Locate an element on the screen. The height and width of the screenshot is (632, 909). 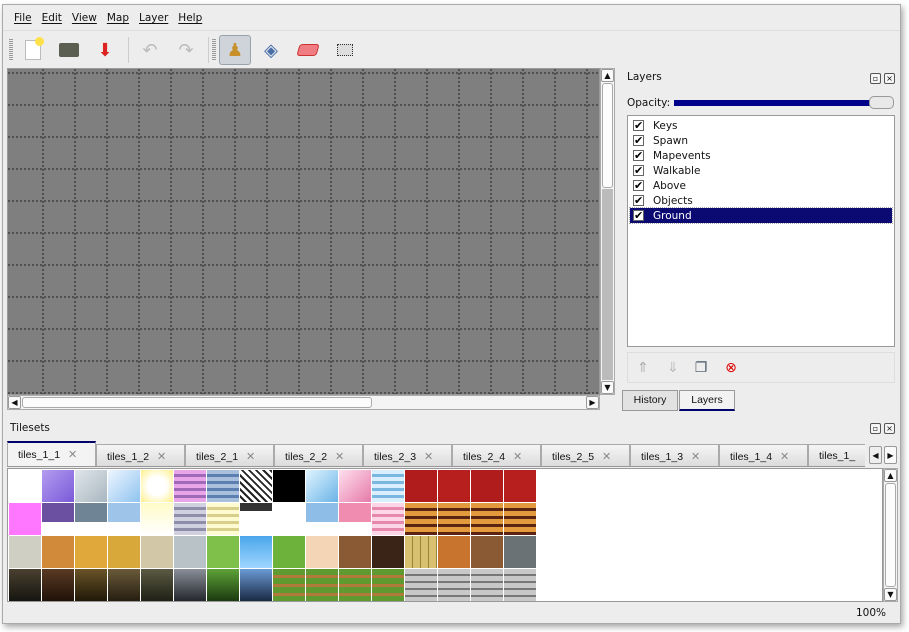
bucket-fill-button: ◈ is located at coordinates (271, 50).